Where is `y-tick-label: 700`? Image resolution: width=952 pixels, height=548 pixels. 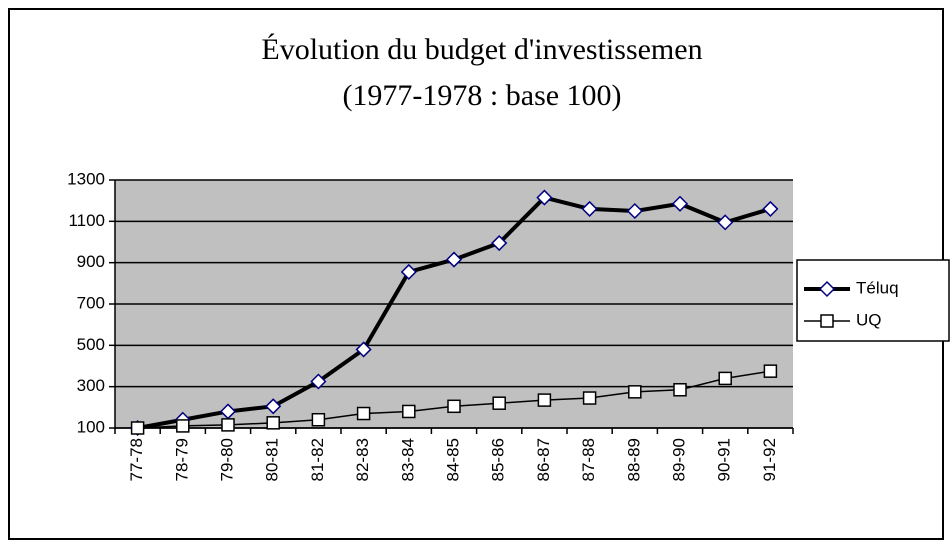
y-tick-label: 700 is located at coordinates (91, 302).